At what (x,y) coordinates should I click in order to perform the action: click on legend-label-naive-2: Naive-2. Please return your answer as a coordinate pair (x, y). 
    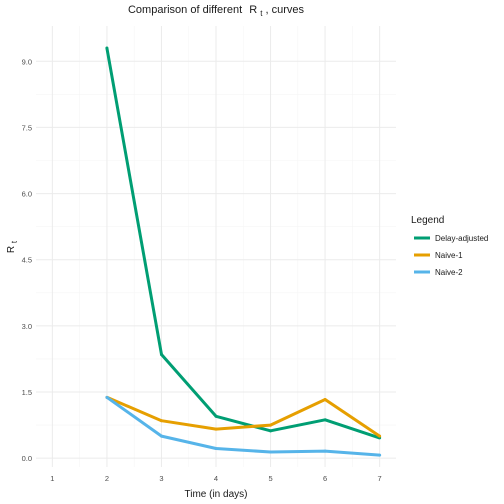
    Looking at the image, I should click on (449, 272).